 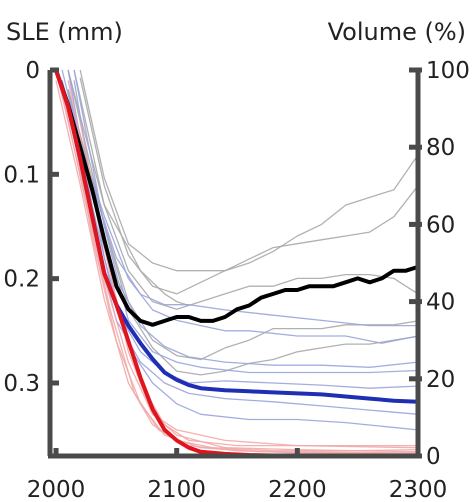 I want to click on right-tick-label-2: 60, so click(x=440, y=225).